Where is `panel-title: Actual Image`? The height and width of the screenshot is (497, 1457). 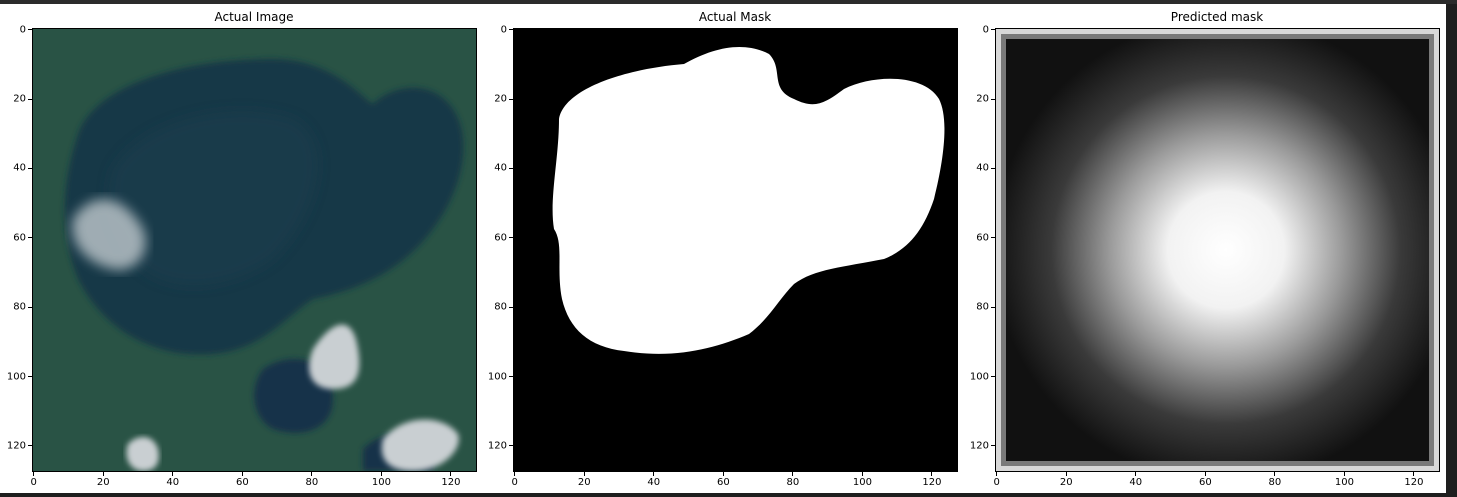 panel-title: Actual Image is located at coordinates (254, 17).